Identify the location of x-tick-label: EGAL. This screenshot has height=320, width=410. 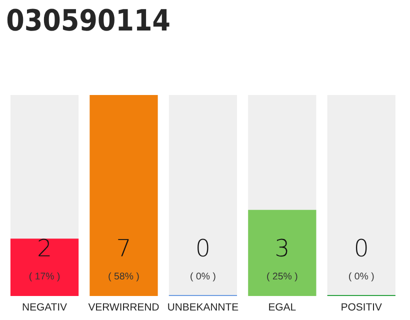
(282, 307).